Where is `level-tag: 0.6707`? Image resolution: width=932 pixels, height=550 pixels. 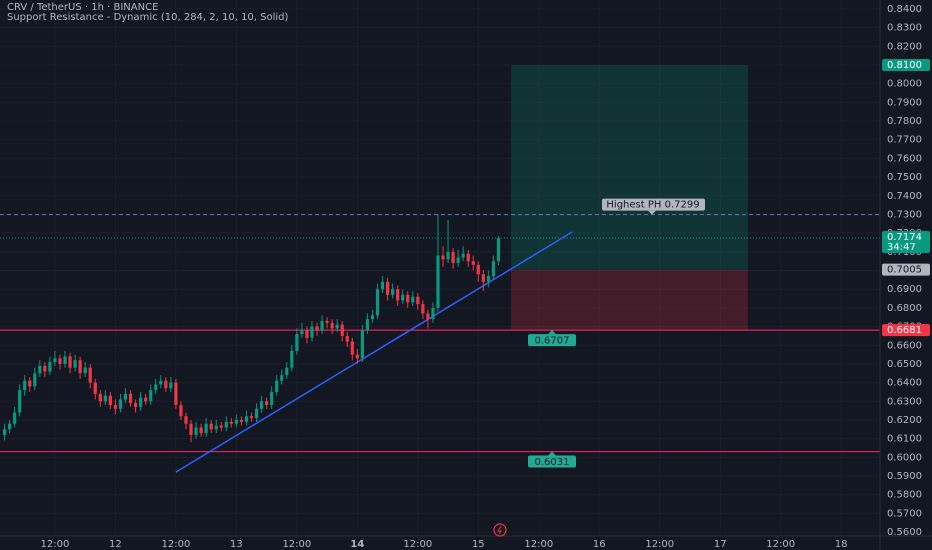 level-tag: 0.6707 is located at coordinates (552, 341).